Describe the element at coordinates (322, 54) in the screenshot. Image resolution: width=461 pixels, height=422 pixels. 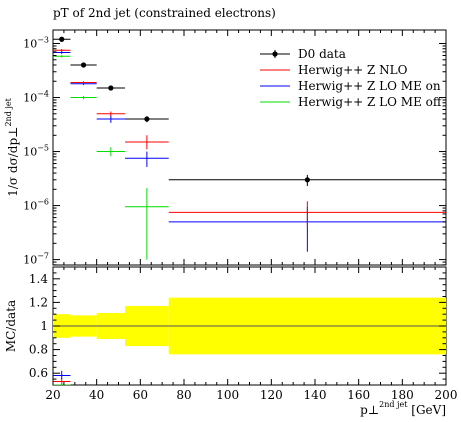
I see `legend-label: D0 data` at that location.